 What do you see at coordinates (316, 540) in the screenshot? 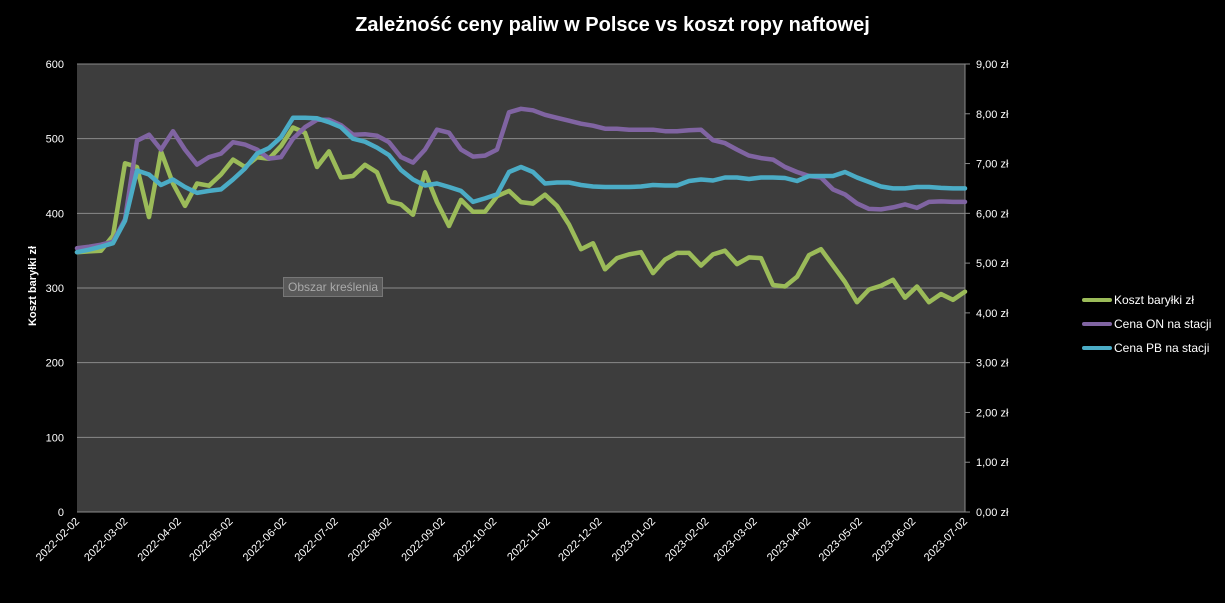
I see `x-tick-label: 2022-07-02` at bounding box center [316, 540].